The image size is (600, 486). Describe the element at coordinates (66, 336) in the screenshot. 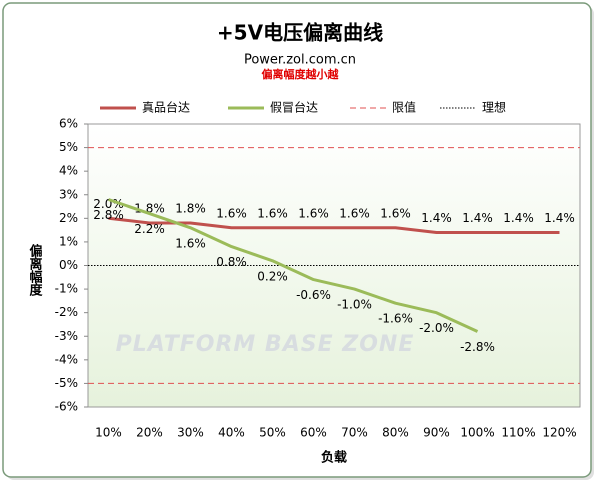

I see `y-tick-label: -3%` at that location.